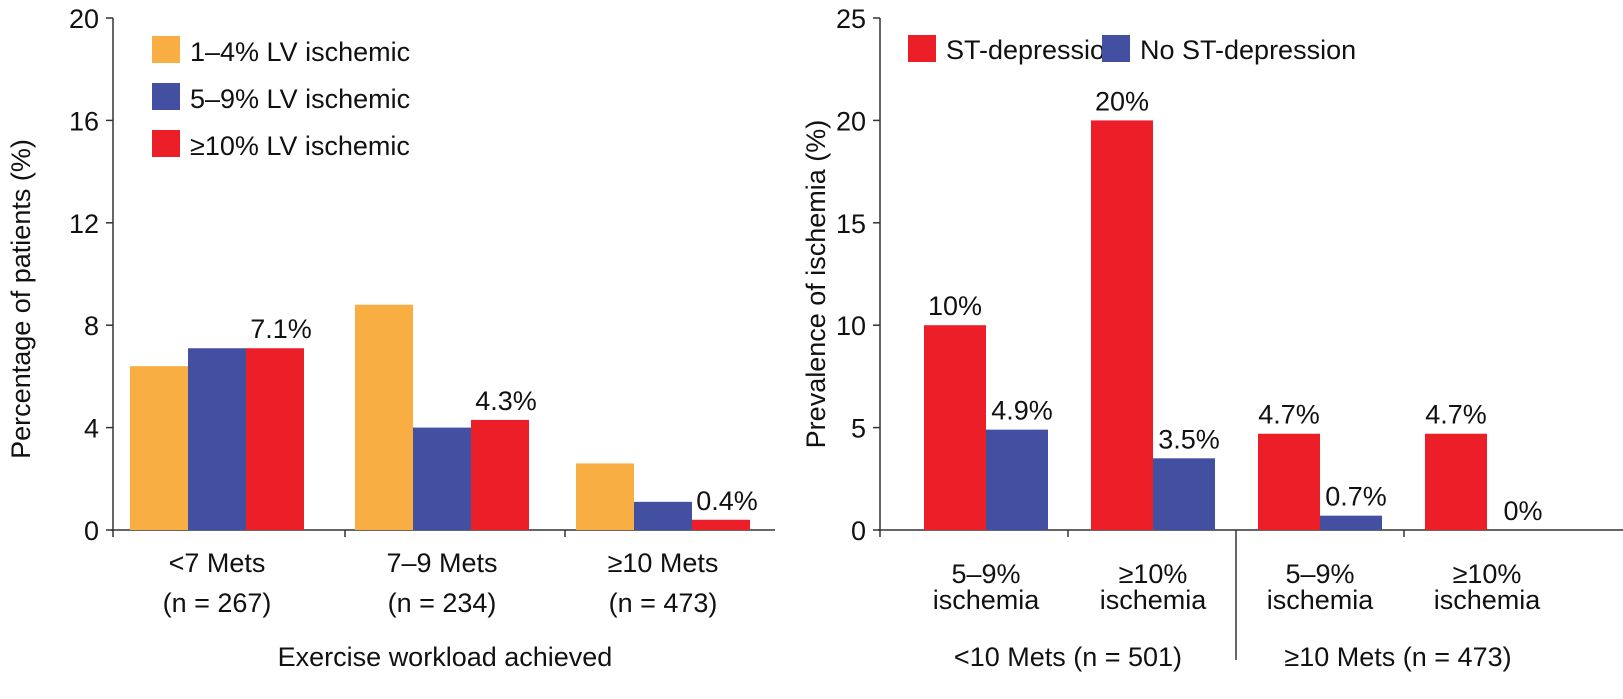  What do you see at coordinates (858, 531) in the screenshot?
I see `y-tick-label-right: 0` at bounding box center [858, 531].